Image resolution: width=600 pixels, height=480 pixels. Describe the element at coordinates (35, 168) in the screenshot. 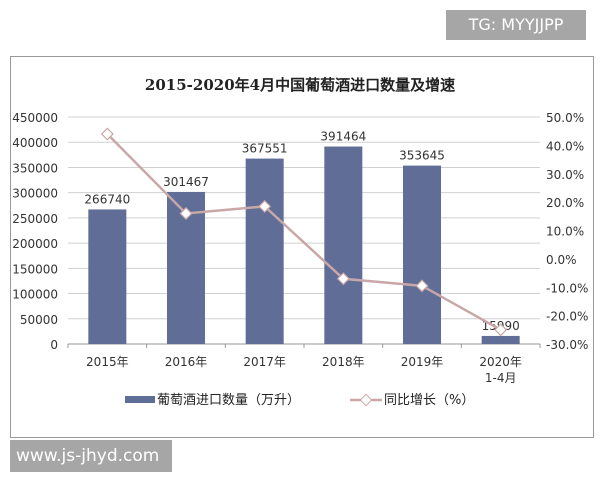

I see `left-tick-label: 350000` at that location.